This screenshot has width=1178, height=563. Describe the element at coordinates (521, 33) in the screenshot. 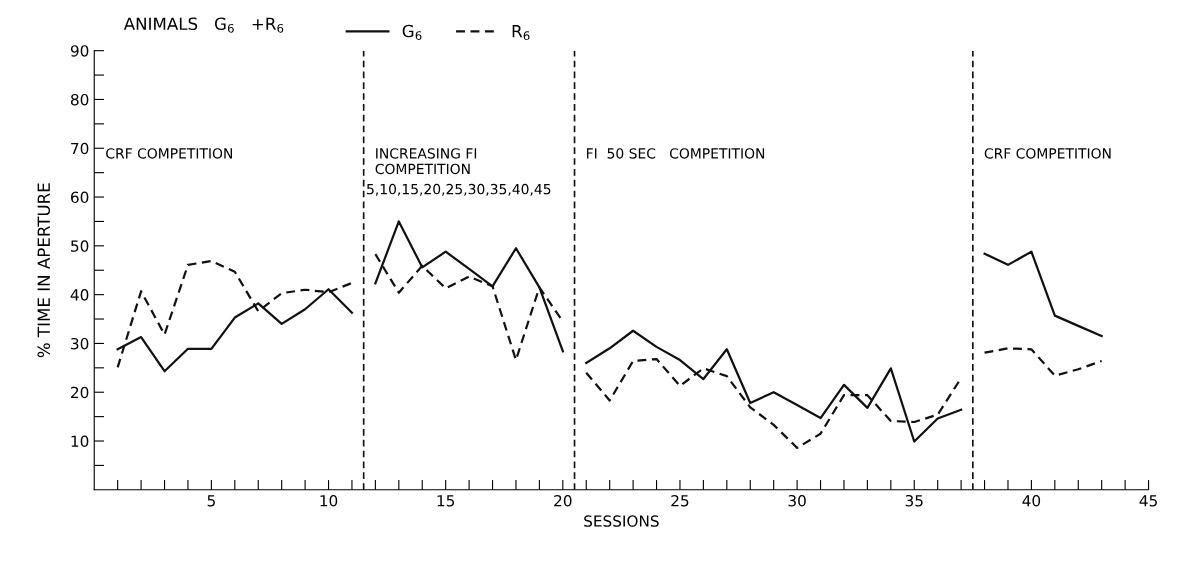

I see `legend-label: R$_{6}$` at that location.